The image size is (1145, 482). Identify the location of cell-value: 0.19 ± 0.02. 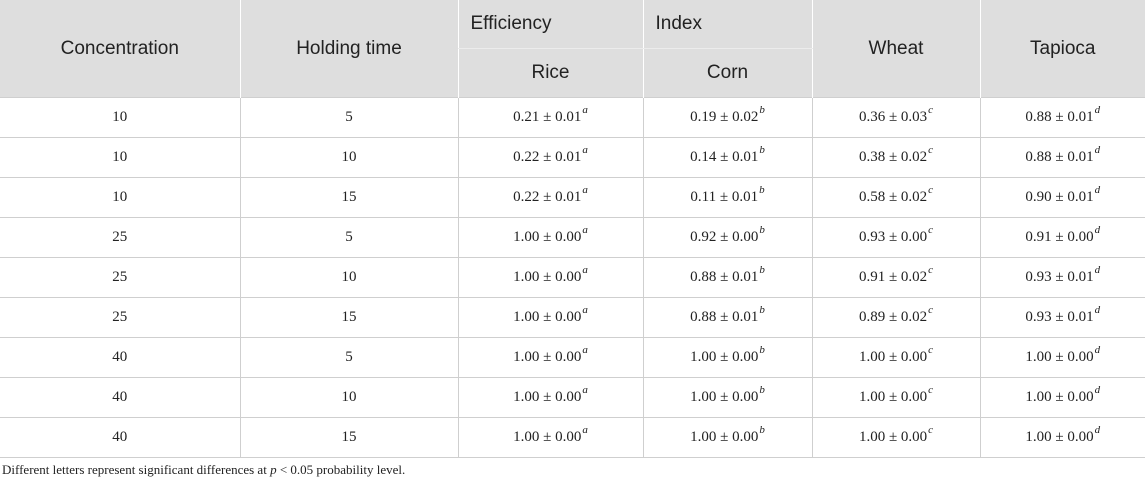
(724, 117).